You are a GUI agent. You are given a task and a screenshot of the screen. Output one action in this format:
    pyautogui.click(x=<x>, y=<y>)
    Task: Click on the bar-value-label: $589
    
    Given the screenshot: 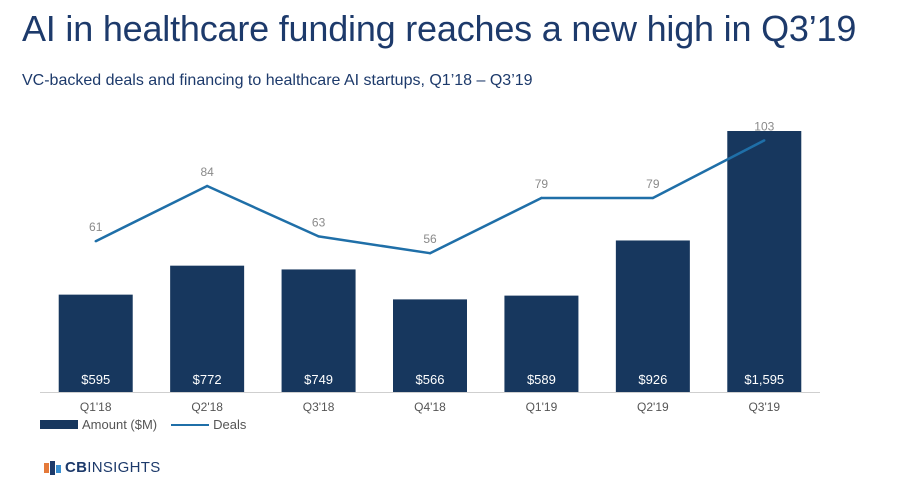 What is the action you would take?
    pyautogui.click(x=541, y=379)
    